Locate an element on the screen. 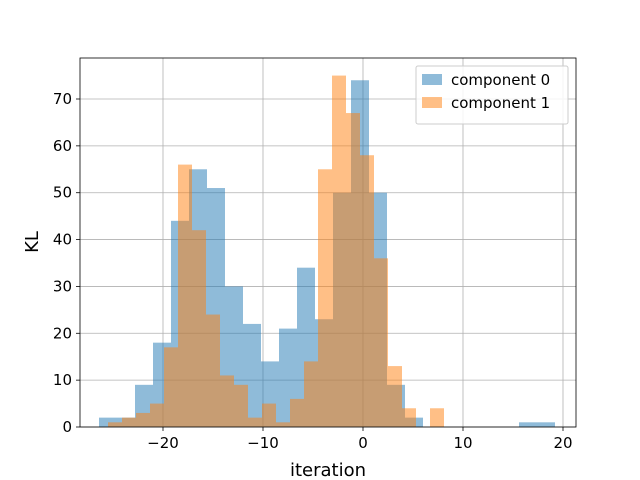 The image size is (640, 480). x-tick-label: −10 is located at coordinates (263, 443).